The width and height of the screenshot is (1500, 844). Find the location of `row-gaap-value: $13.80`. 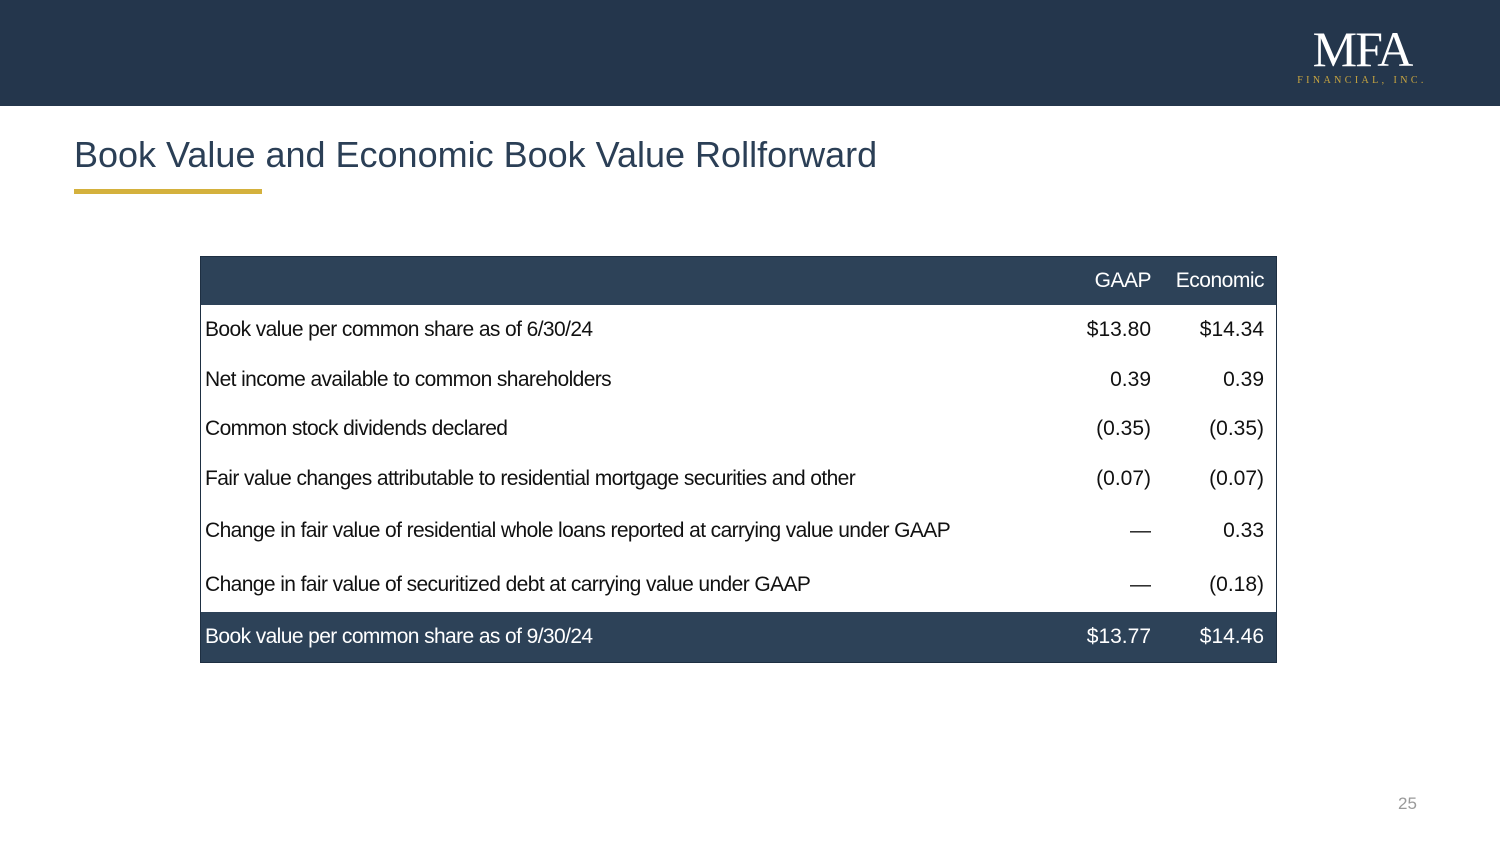

row-gaap-value: $13.80 is located at coordinates (1118, 329).